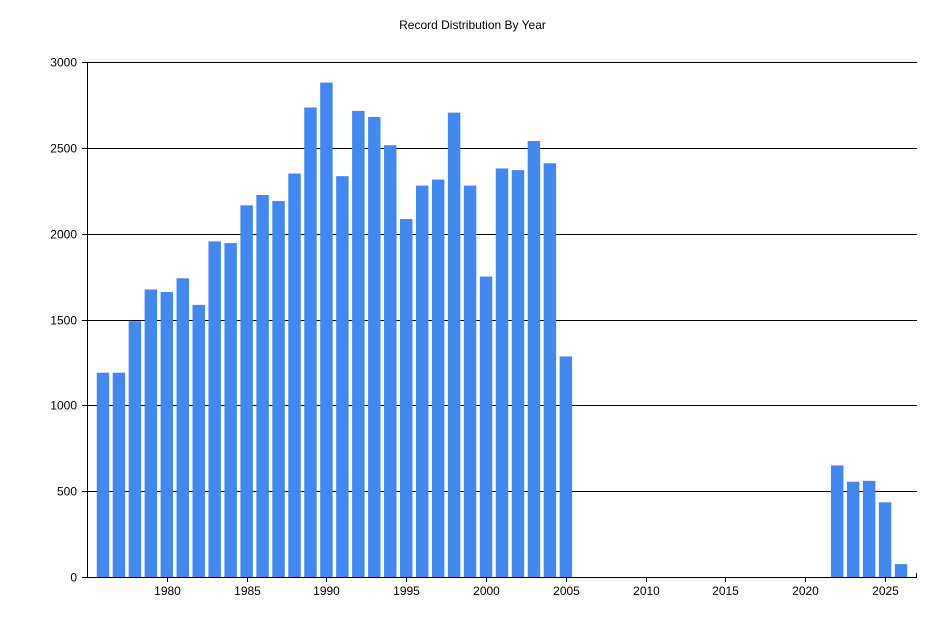  Describe the element at coordinates (837, 521) in the screenshot. I see `bar-2022` at that location.